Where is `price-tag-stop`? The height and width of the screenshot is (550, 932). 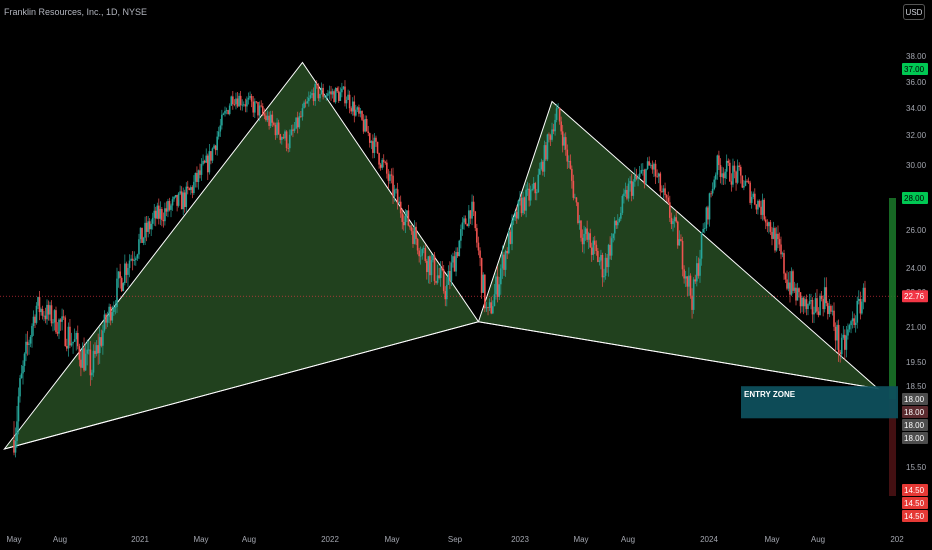 price-tag-stop is located at coordinates (915, 516).